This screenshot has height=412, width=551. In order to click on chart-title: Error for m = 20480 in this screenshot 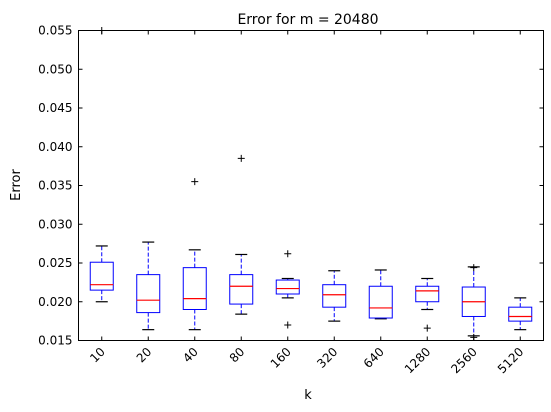, I will do `click(307, 20)`.